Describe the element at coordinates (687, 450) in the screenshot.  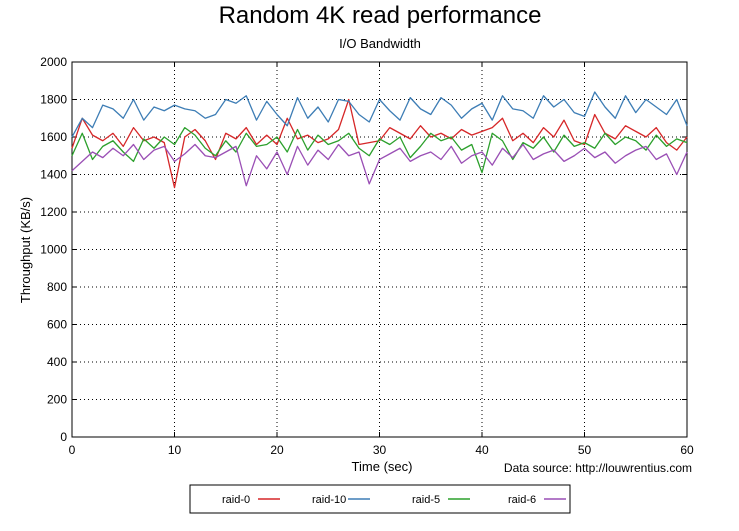
I see `x-tick-label: 60` at that location.